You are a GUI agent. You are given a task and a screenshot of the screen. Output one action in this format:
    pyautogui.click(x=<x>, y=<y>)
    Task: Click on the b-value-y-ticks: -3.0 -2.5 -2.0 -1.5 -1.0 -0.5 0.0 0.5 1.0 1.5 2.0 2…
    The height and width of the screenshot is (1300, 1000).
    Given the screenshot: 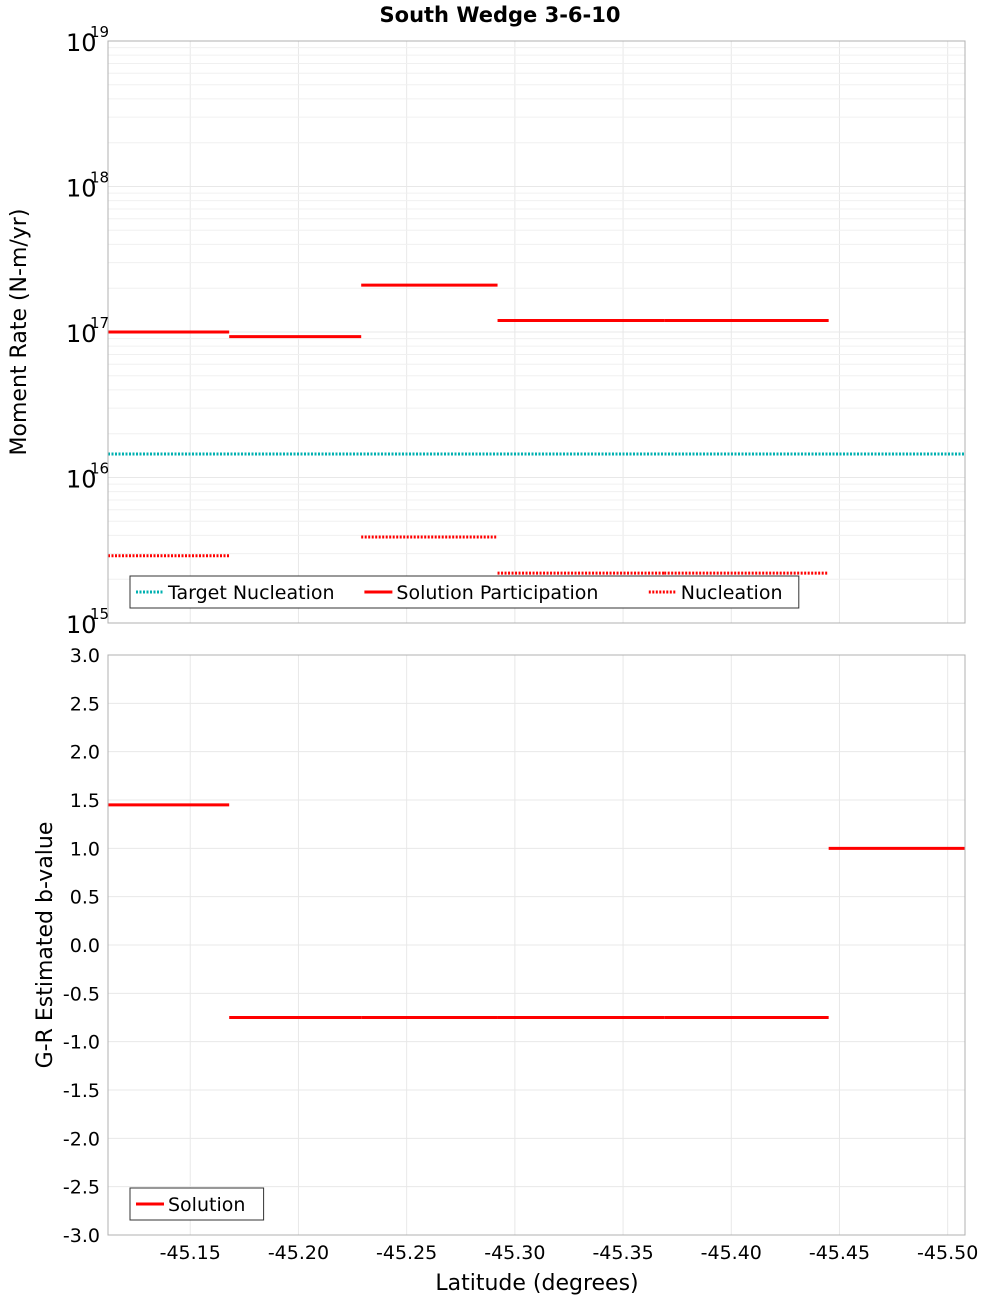 What is the action you would take?
    pyautogui.click(x=81, y=946)
    